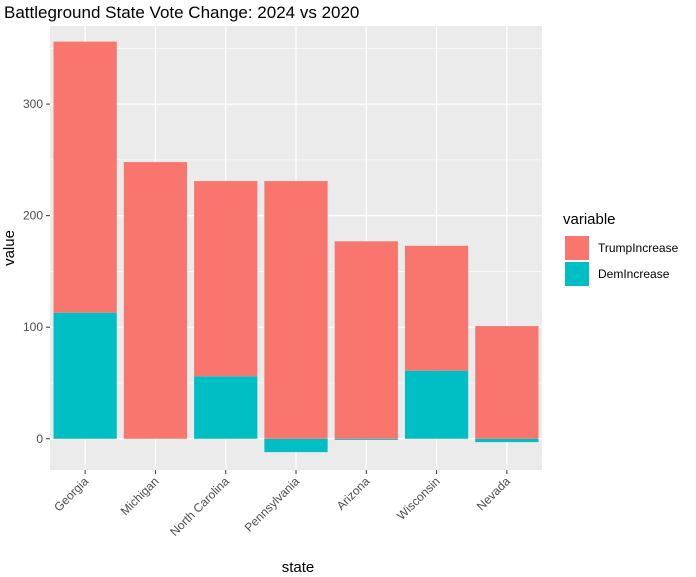 The width and height of the screenshot is (696, 577). I want to click on x-tick-label: Georgia, so click(71, 494).